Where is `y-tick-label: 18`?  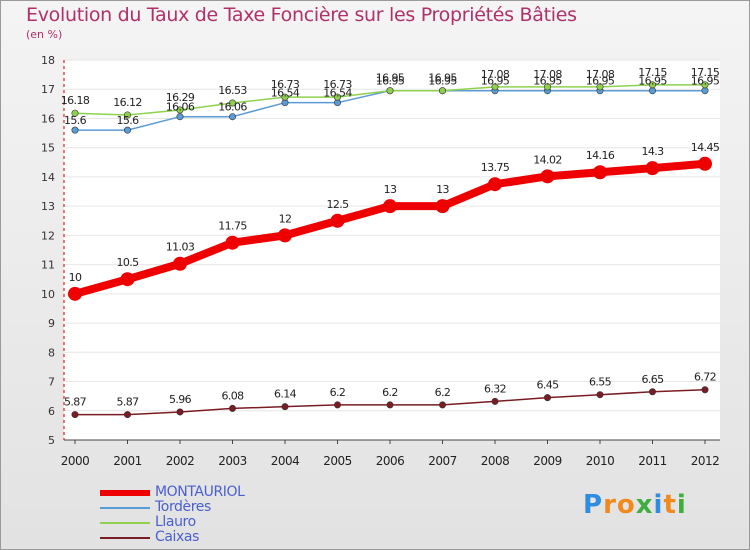
y-tick-label: 18 is located at coordinates (48, 60).